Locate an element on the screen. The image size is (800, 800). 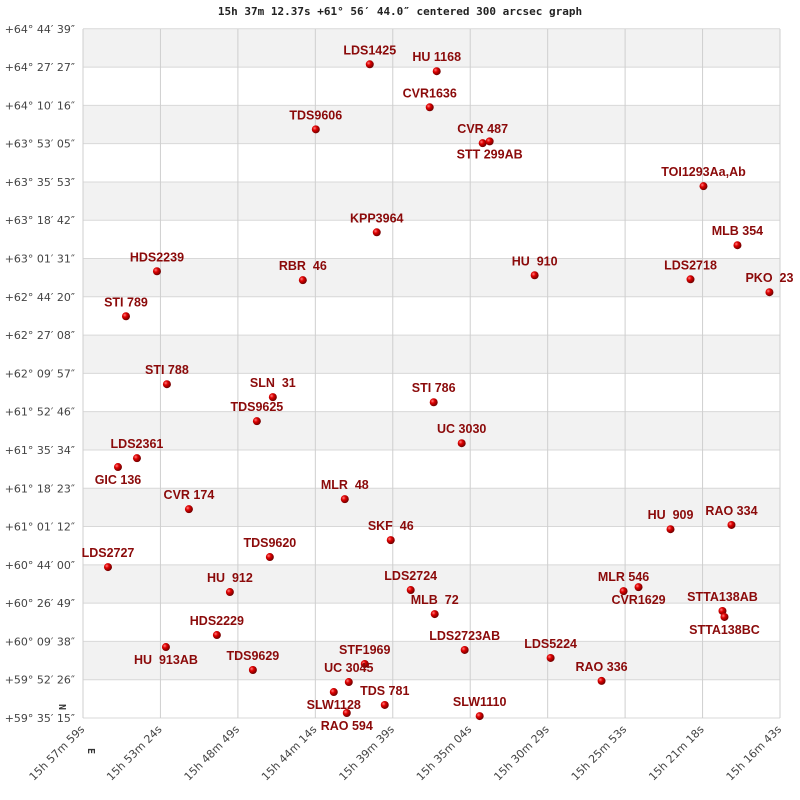
x-tick-label: 15h 30m 29s is located at coordinates (521, 753).